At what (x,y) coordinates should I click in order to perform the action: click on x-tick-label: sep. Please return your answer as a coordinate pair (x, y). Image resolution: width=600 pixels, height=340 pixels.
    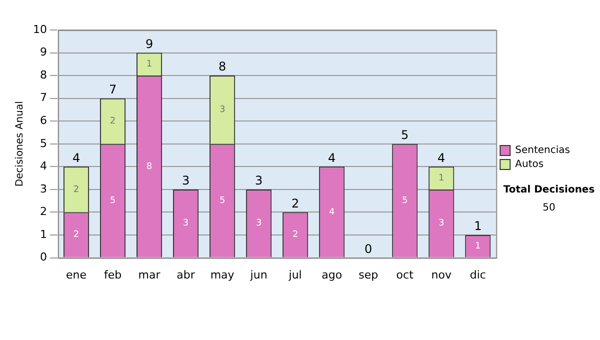
    Looking at the image, I should click on (368, 275).